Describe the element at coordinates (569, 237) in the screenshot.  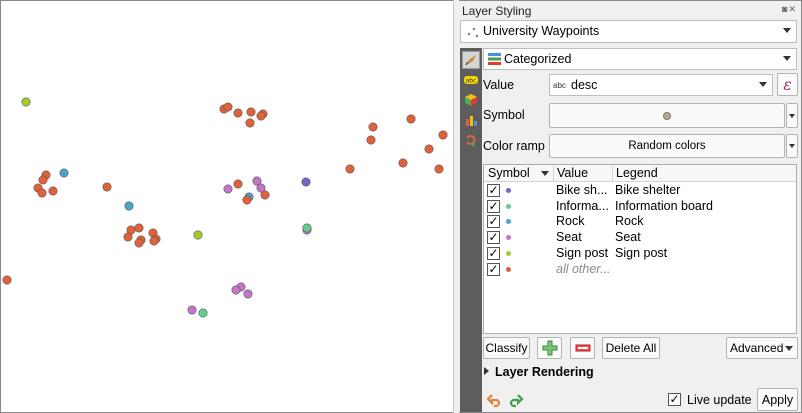
I see `category-value: Seat` at that location.